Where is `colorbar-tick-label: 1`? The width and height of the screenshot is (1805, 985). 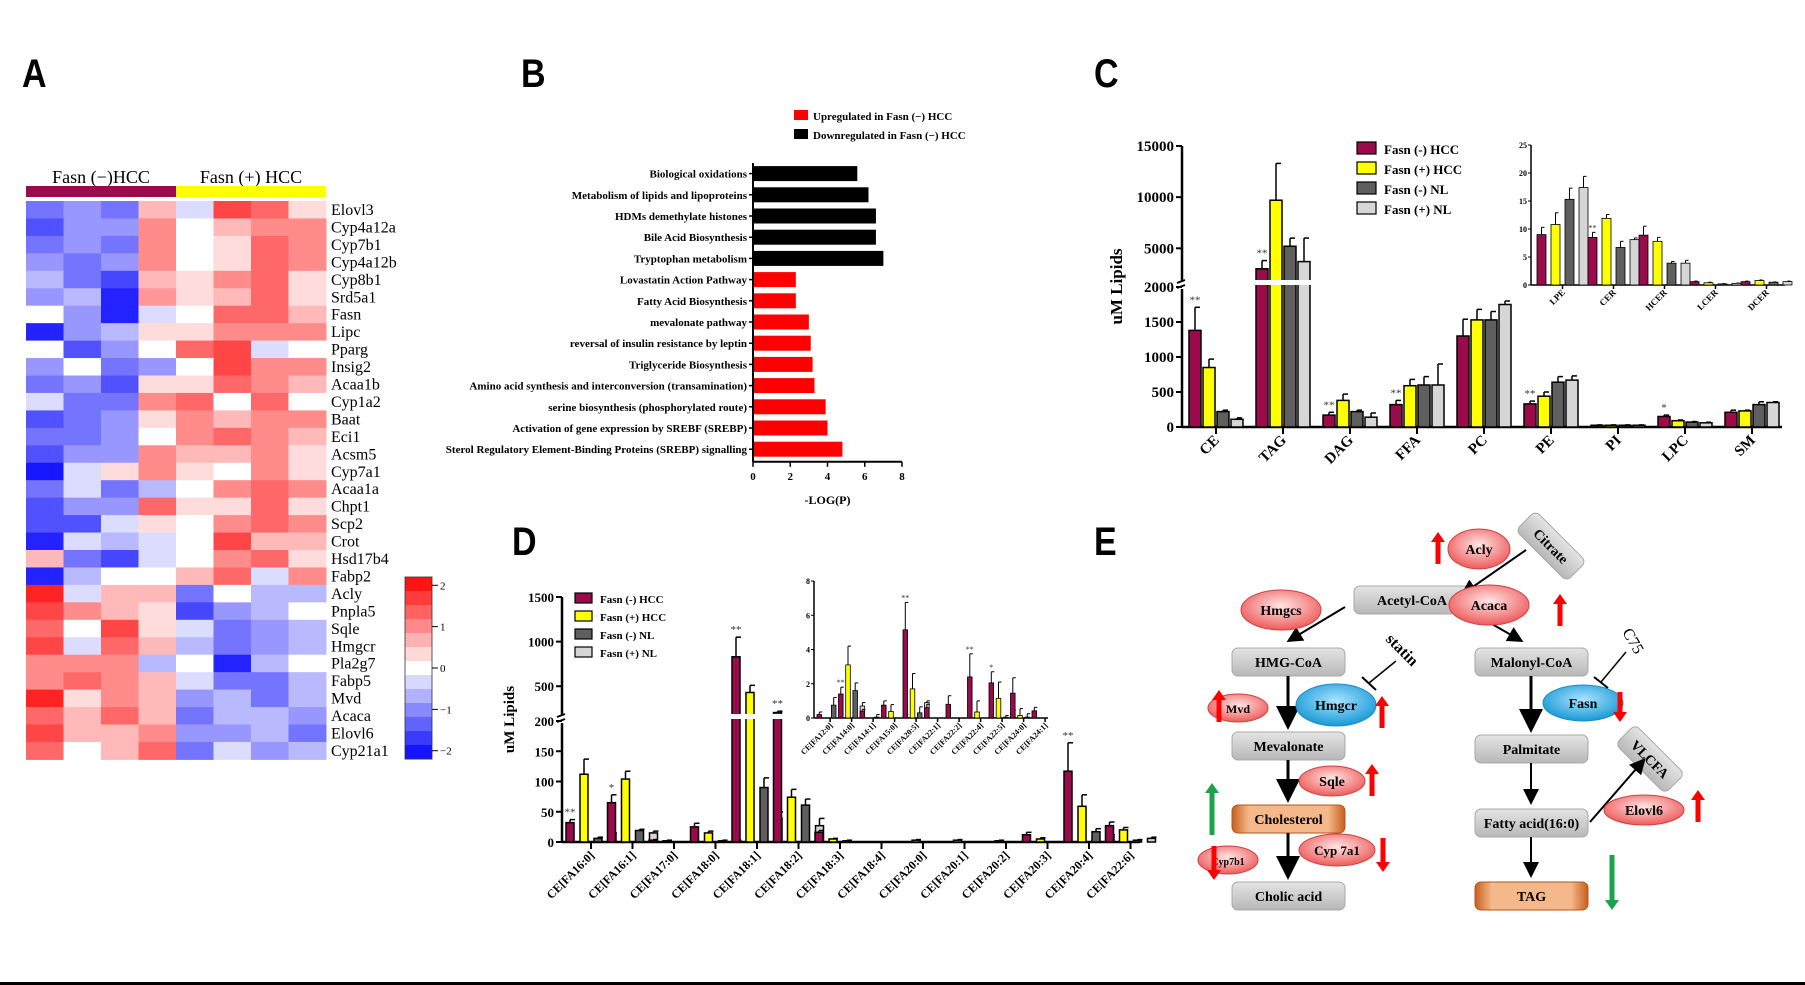
colorbar-tick-label: 1 is located at coordinates (443, 628).